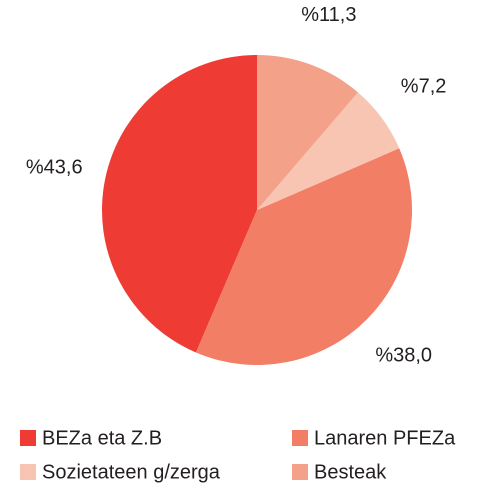 The image size is (494, 489). I want to click on value-label: %11,3, so click(328, 15).